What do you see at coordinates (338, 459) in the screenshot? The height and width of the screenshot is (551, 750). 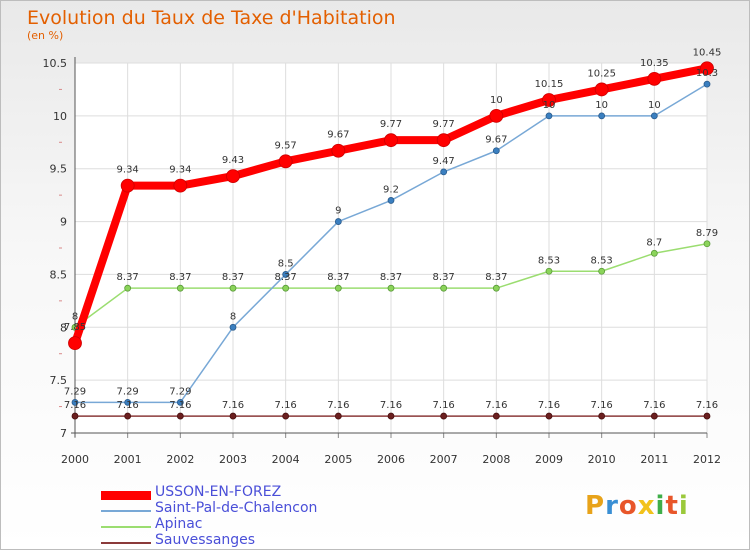 I see `x-tick-label: 2005` at bounding box center [338, 459].